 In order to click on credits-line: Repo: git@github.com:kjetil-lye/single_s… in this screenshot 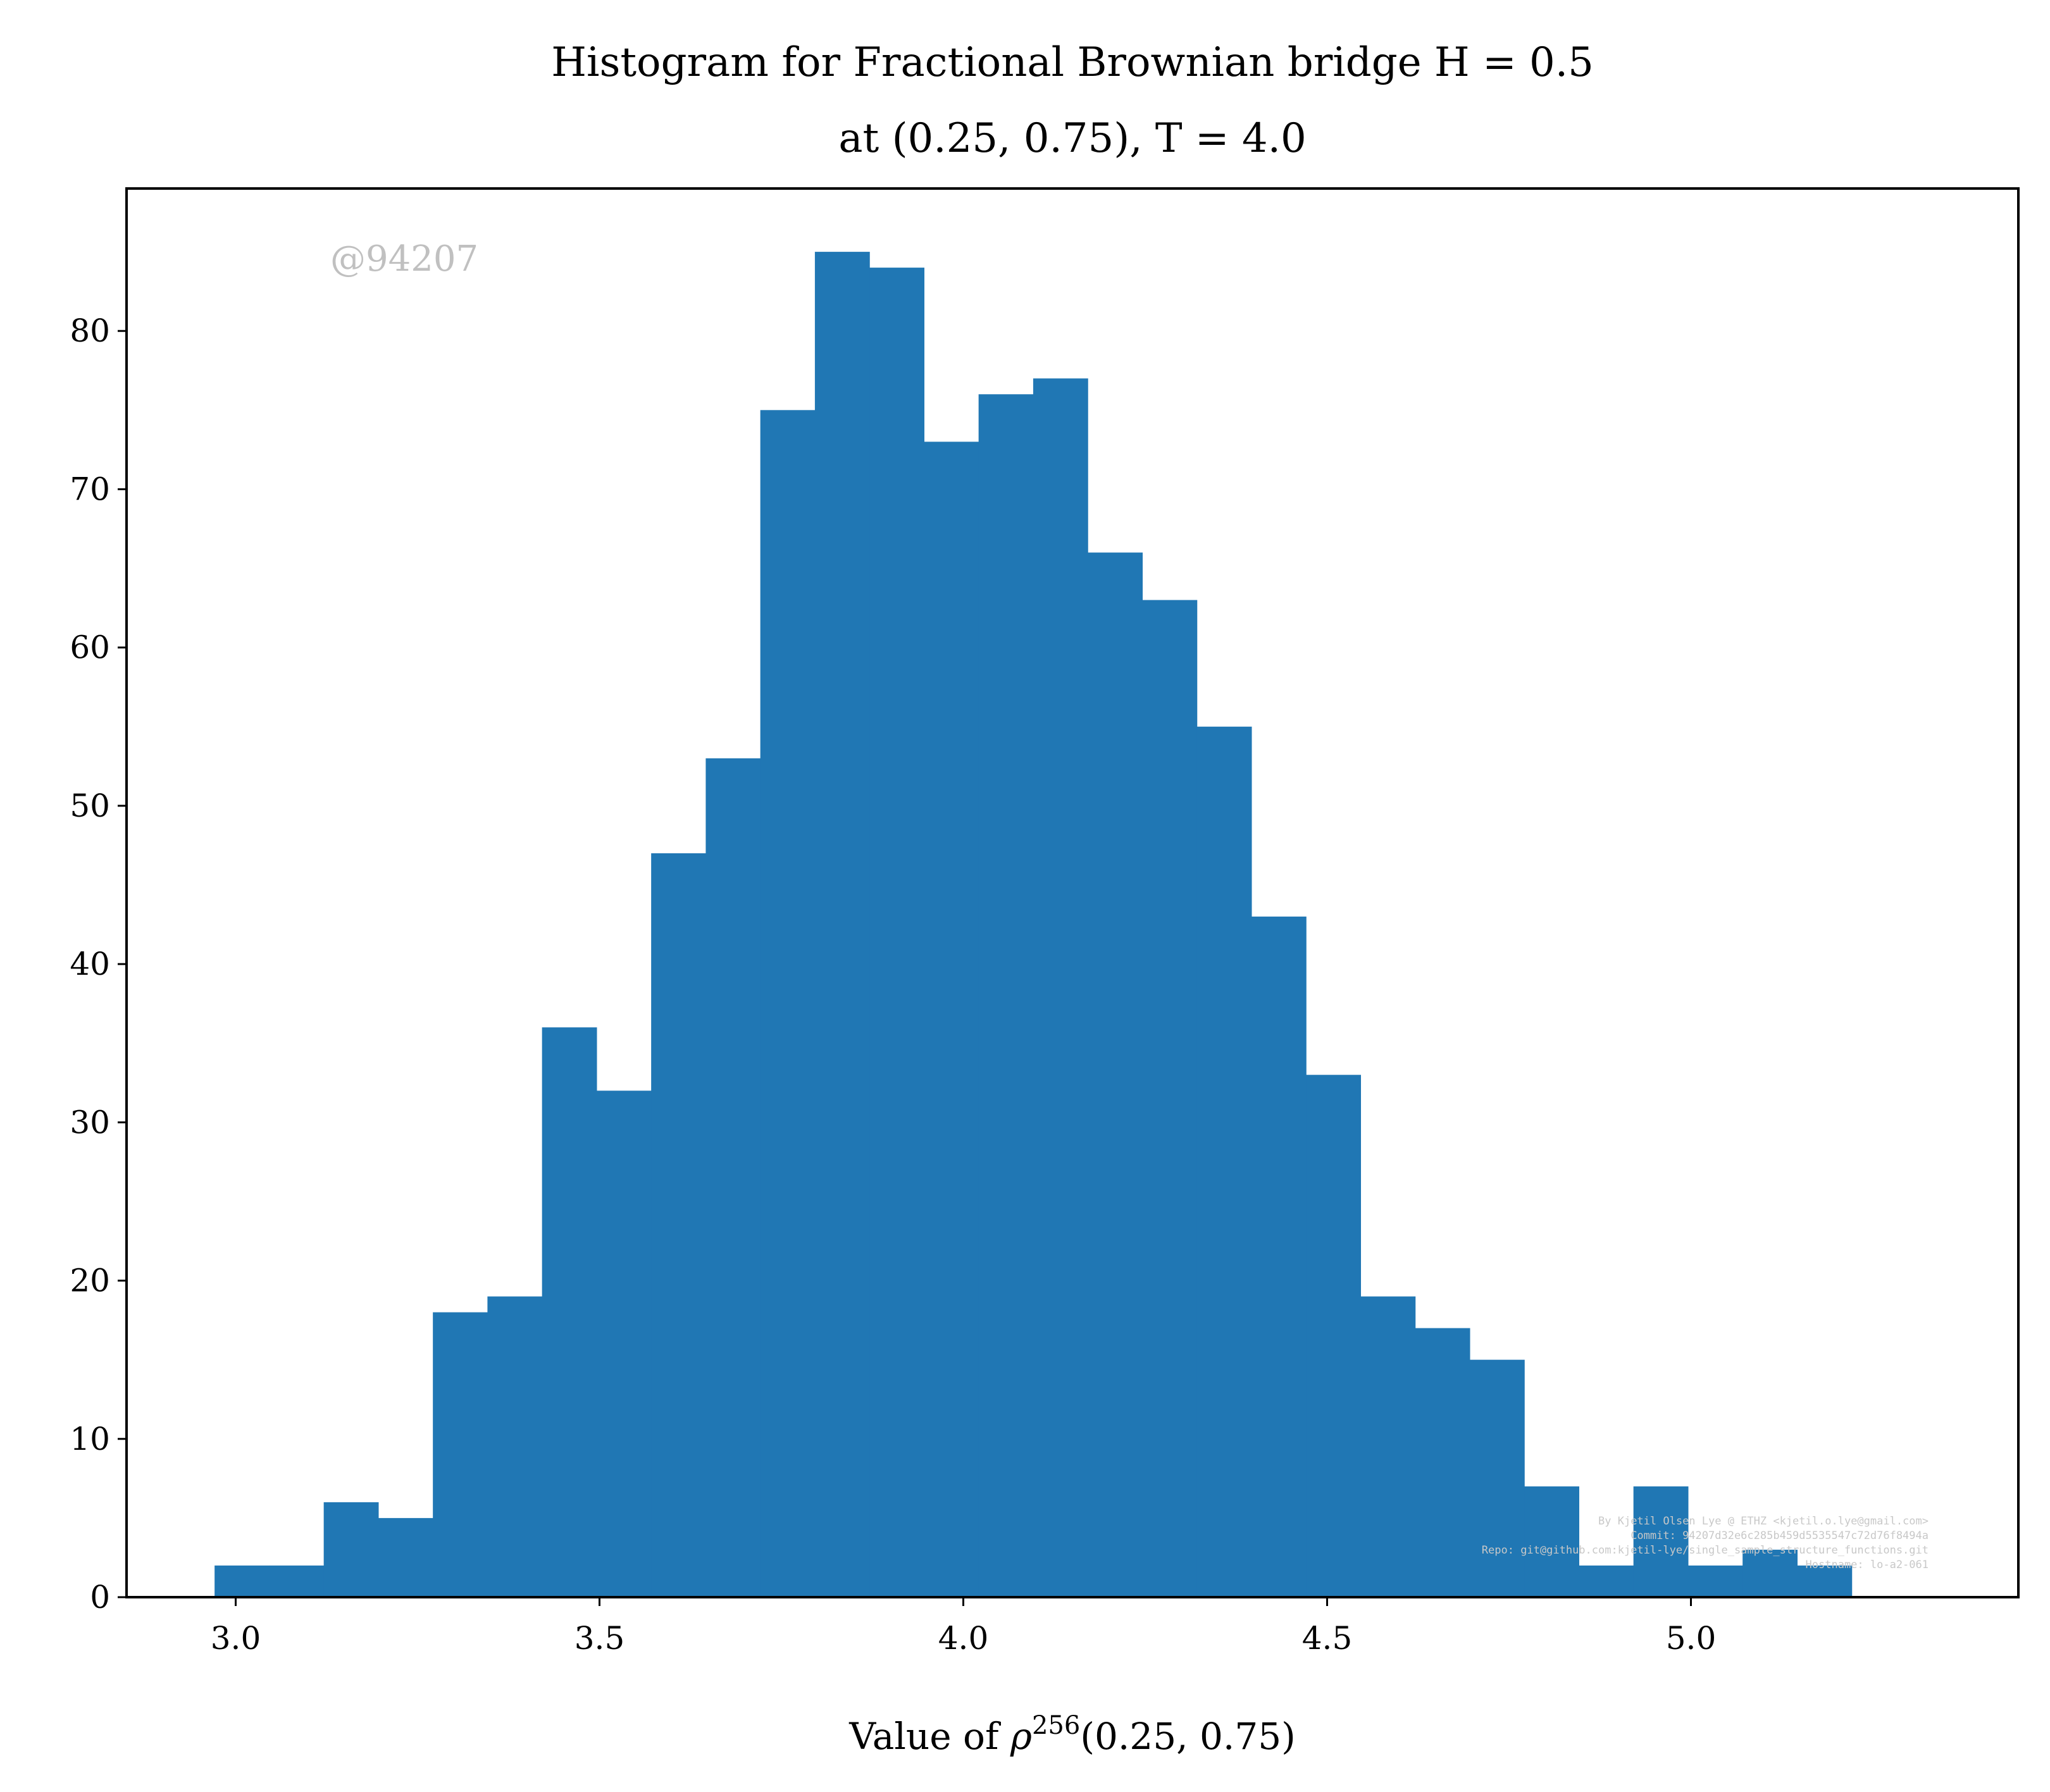, I will do `click(1705, 1550)`.